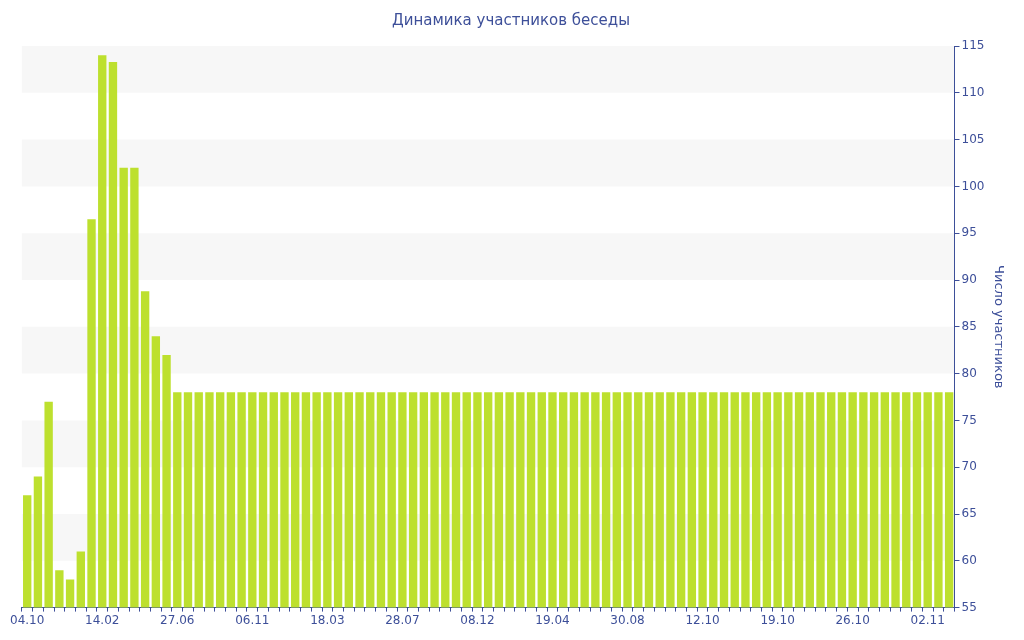 The height and width of the screenshot is (640, 1024). I want to click on y-tick-label: 100, so click(973, 185).